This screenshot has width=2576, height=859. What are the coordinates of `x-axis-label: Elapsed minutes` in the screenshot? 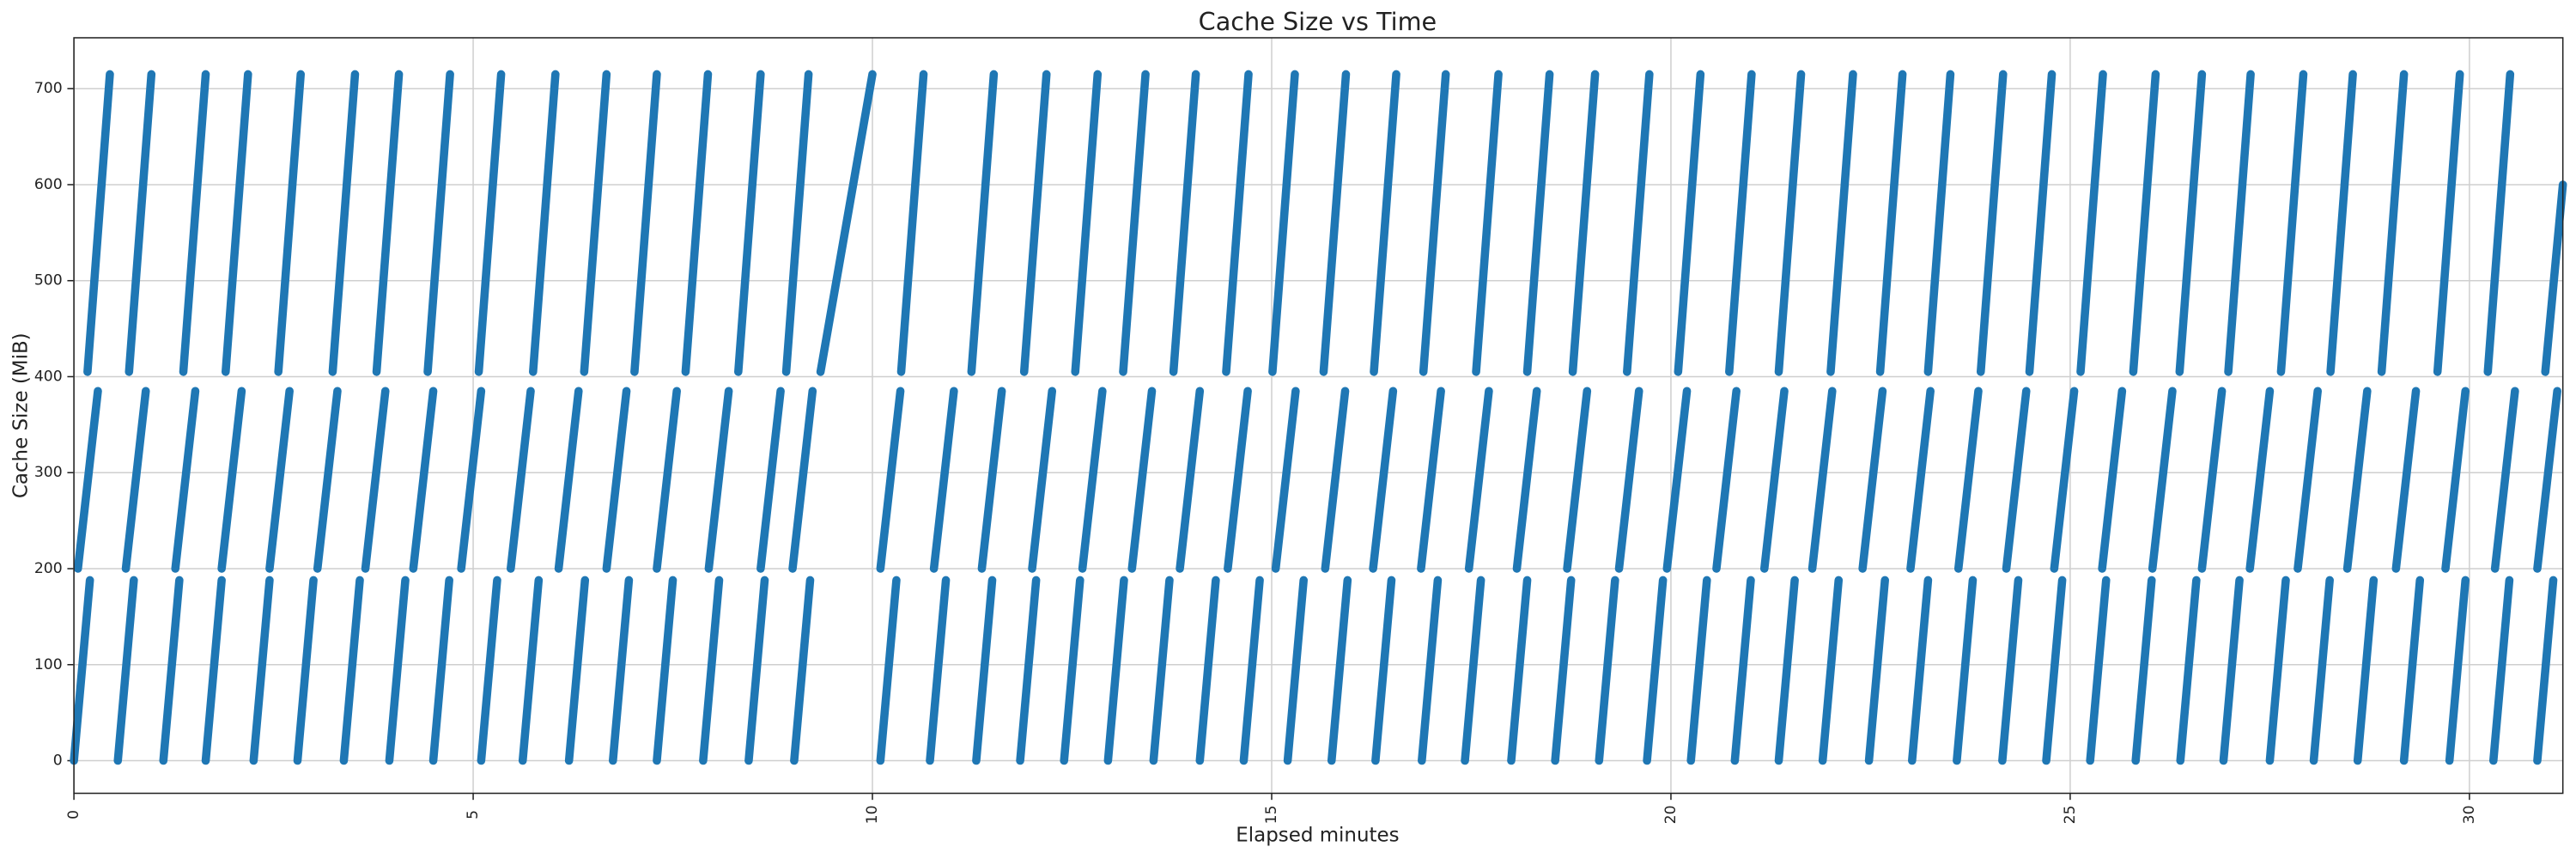 It's located at (1317, 836).